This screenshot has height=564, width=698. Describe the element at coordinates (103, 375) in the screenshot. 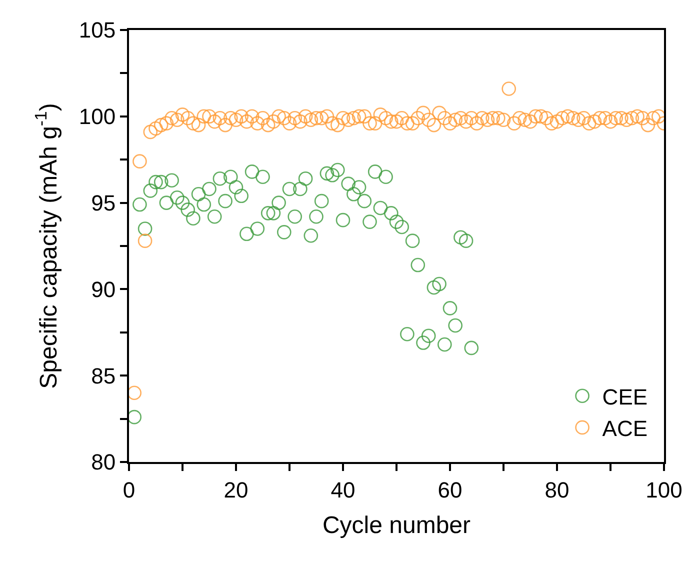

I see `y-tick-label: 85` at that location.